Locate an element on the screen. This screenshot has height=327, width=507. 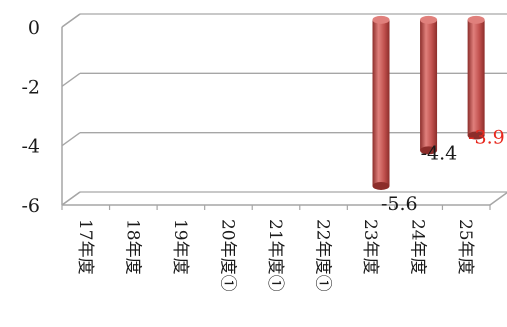
data-labels: -5.6 -4.4 -3.9 is located at coordinates (443, 171).